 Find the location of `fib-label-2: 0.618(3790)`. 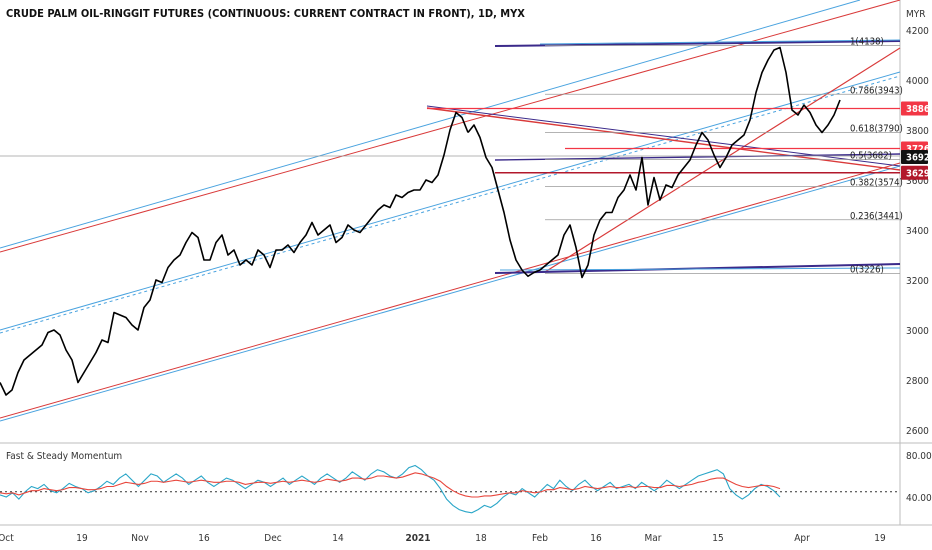

fib-label-2: 0.618(3790) is located at coordinates (876, 129).